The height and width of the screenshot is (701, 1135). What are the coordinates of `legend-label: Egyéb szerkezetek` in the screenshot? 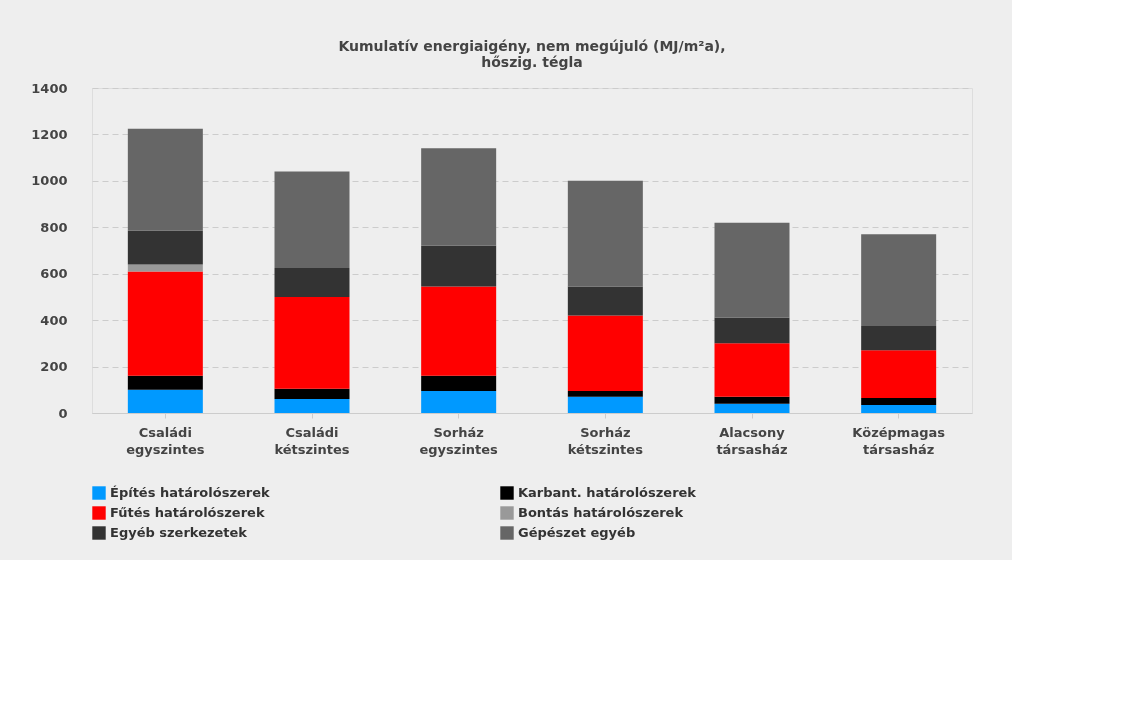 It's located at (179, 532).